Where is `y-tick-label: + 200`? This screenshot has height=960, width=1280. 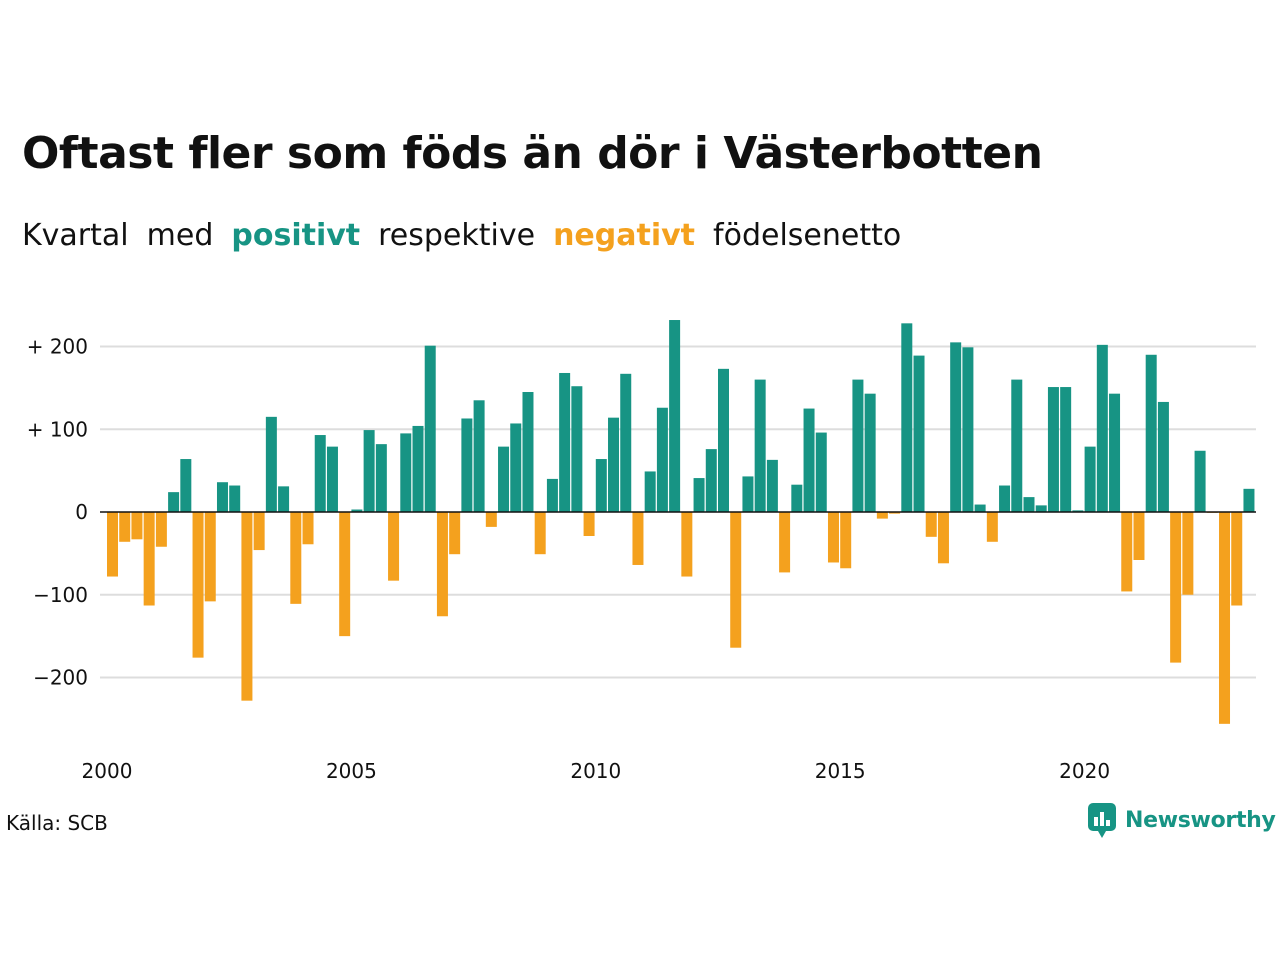
y-tick-label: + 200 is located at coordinates (57, 347).